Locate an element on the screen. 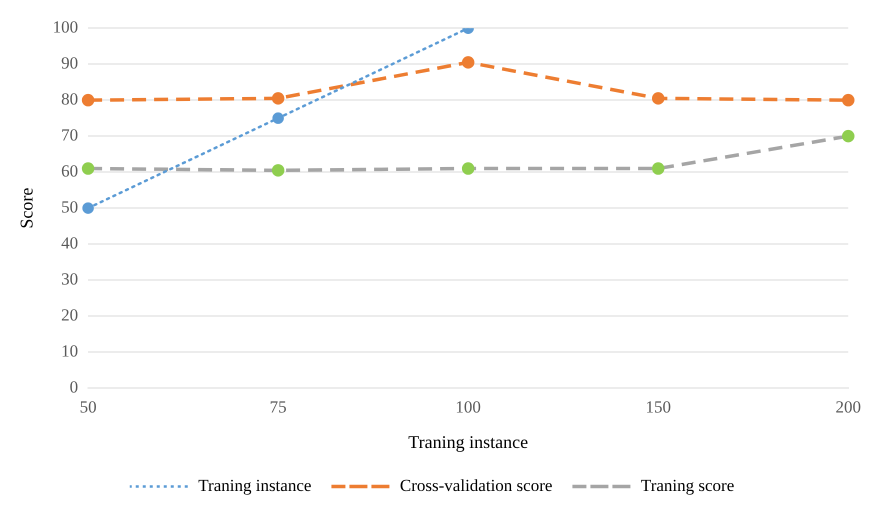 The image size is (879, 513). y-tick-label: 40 is located at coordinates (69, 243).